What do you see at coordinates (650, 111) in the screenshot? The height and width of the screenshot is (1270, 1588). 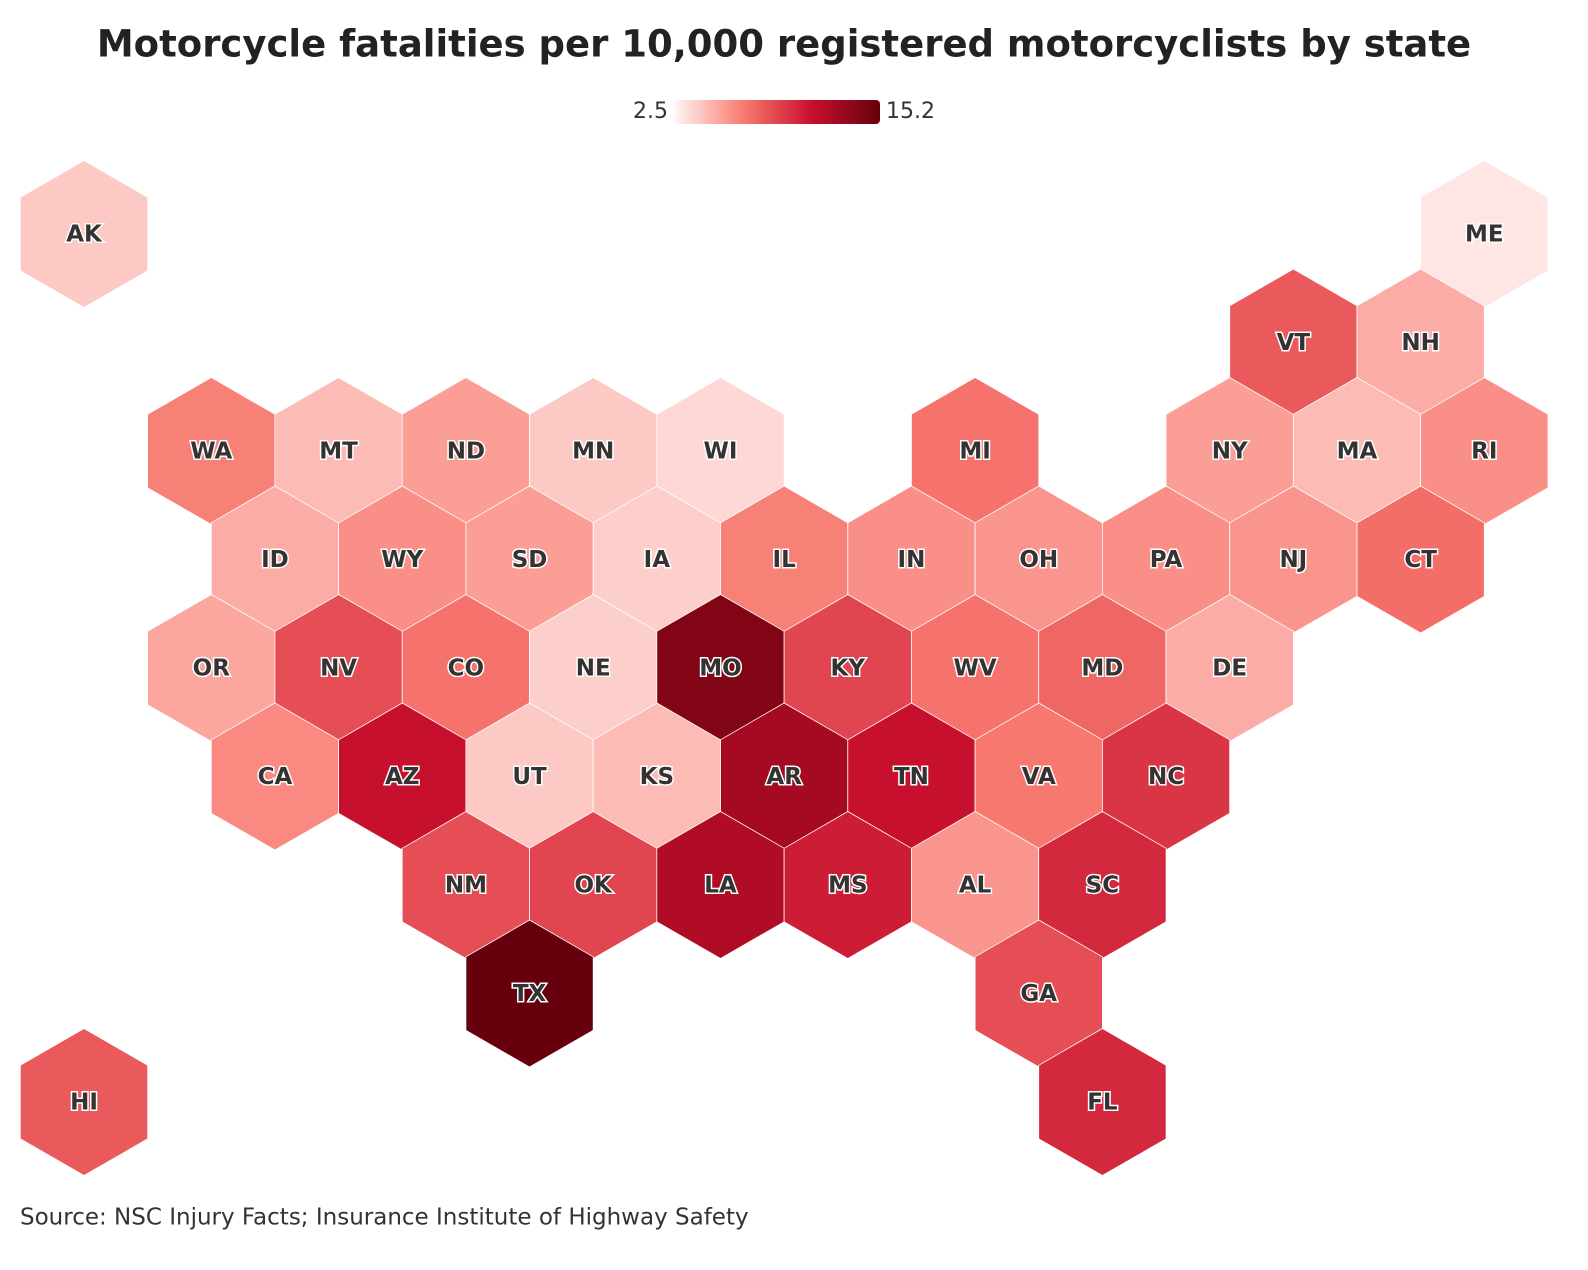 I see `legend-min: 2.5` at bounding box center [650, 111].